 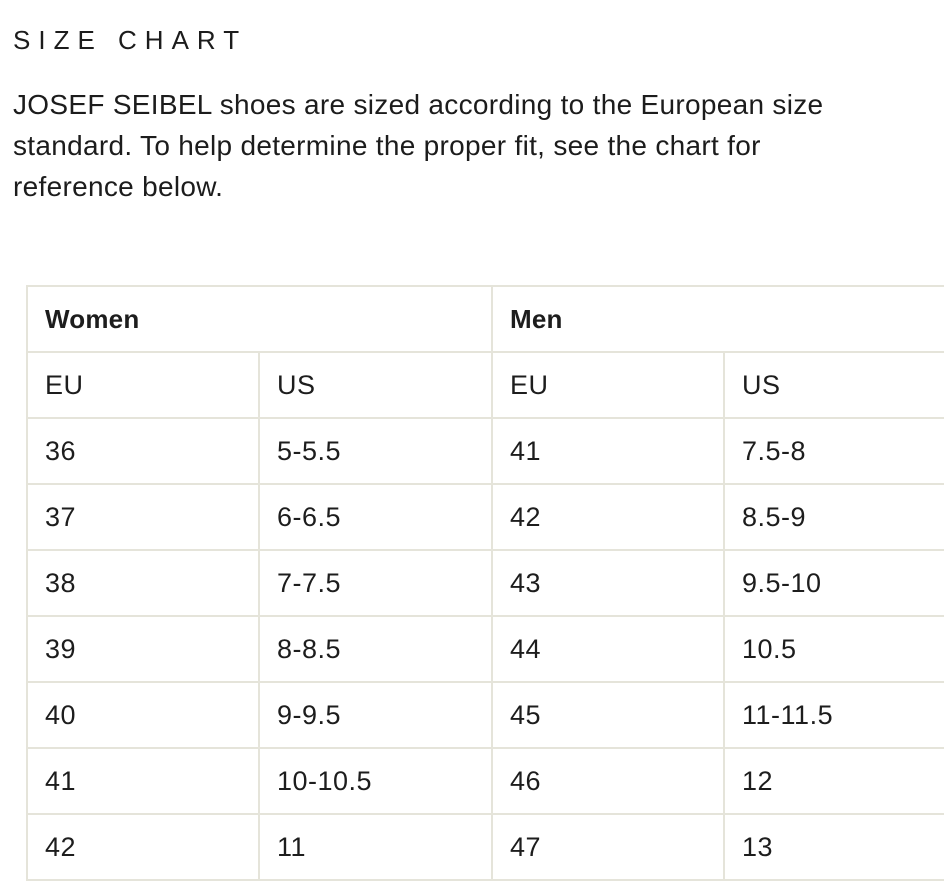 I want to click on women-eu-cell: 38, so click(x=143, y=583).